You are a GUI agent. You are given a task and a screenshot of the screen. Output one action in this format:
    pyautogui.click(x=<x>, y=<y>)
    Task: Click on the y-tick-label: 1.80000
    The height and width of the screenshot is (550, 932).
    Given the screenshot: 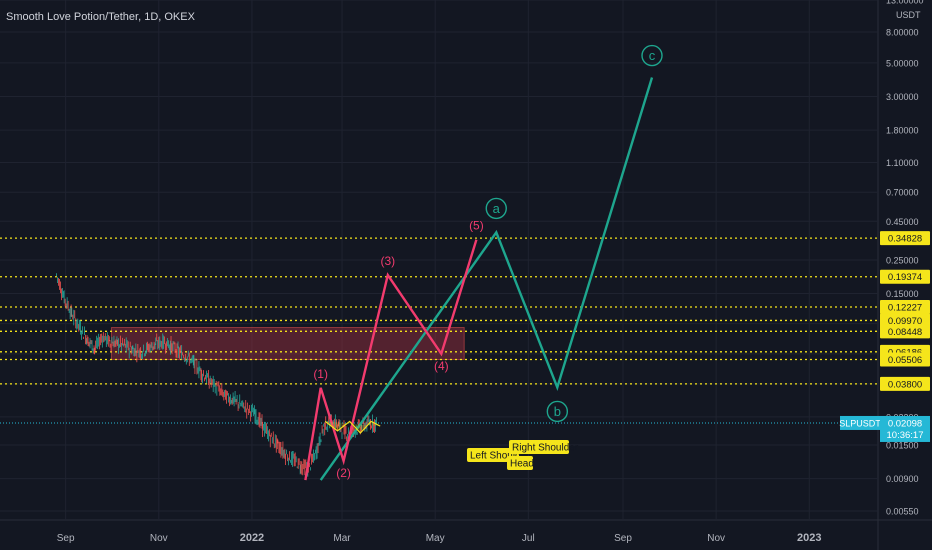 What is the action you would take?
    pyautogui.click(x=902, y=131)
    